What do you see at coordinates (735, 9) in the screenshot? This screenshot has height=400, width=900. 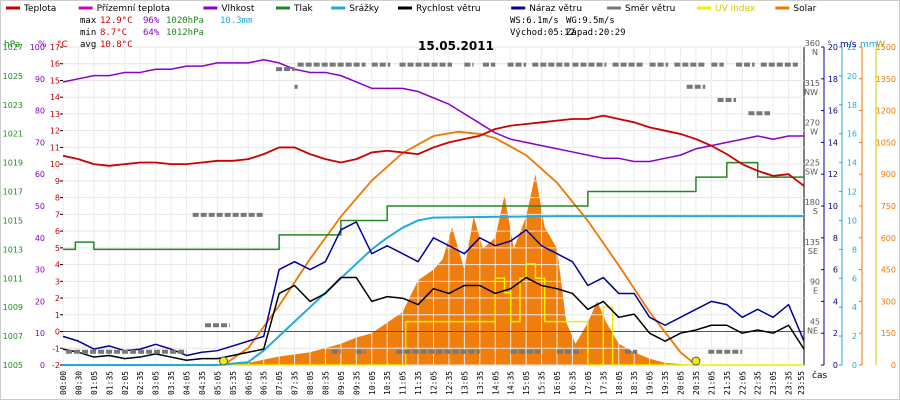 I see `legend-label: UV index` at bounding box center [735, 9].